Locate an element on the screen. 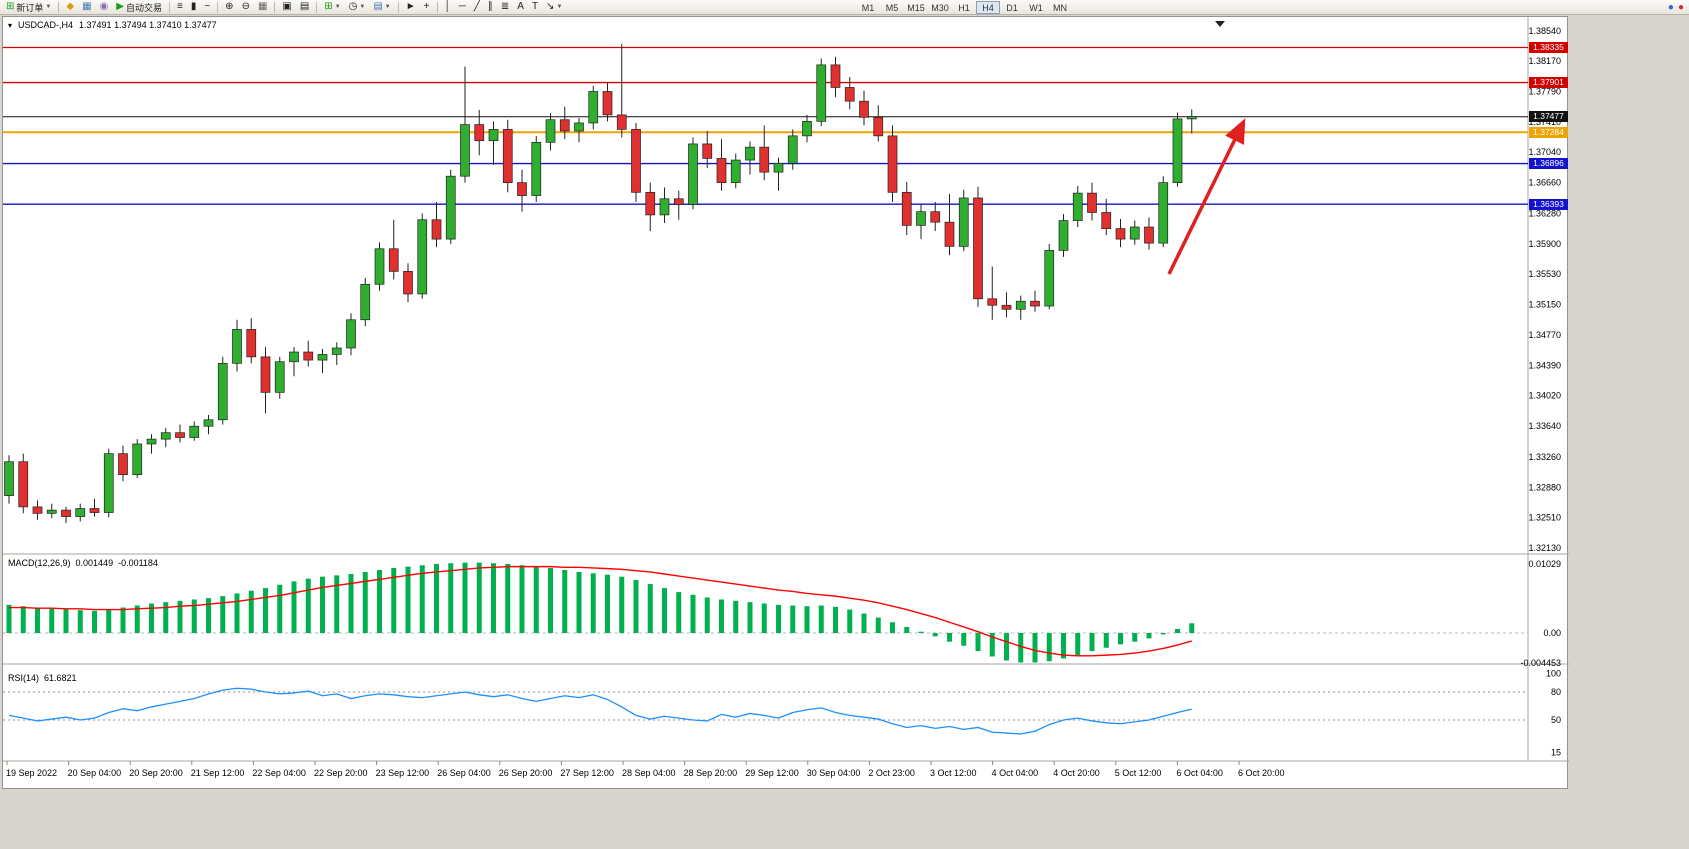 This screenshot has height=849, width=1689. trend-arrow-annotation is located at coordinates (1206, 196).